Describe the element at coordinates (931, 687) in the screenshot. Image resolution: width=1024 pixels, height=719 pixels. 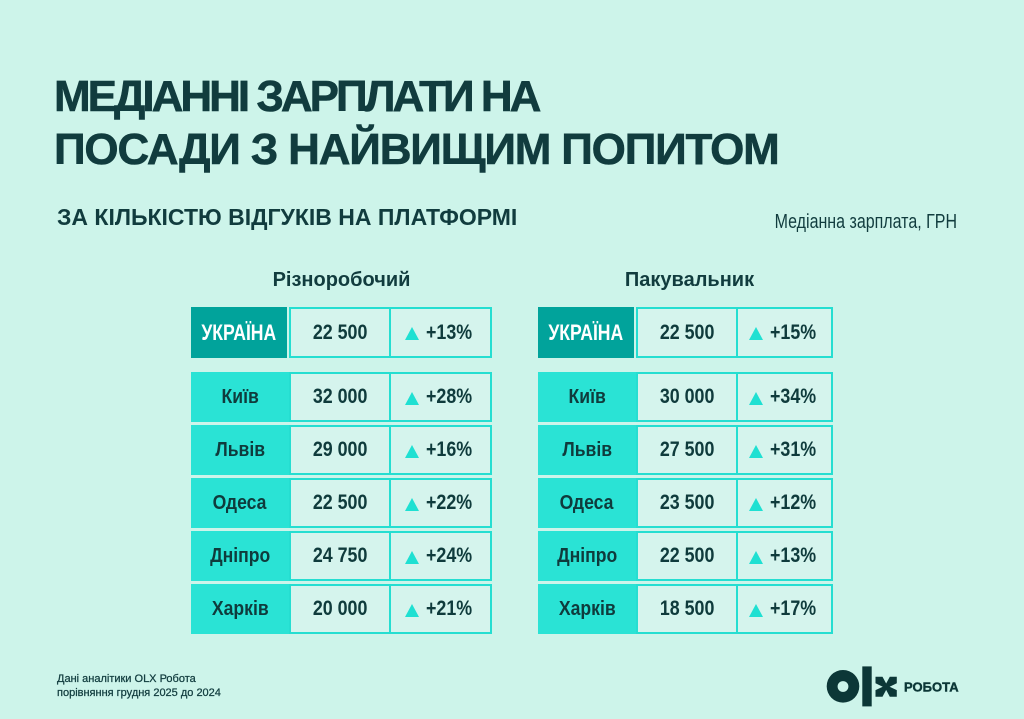
I see `svg-text: РОБОТА` at that location.